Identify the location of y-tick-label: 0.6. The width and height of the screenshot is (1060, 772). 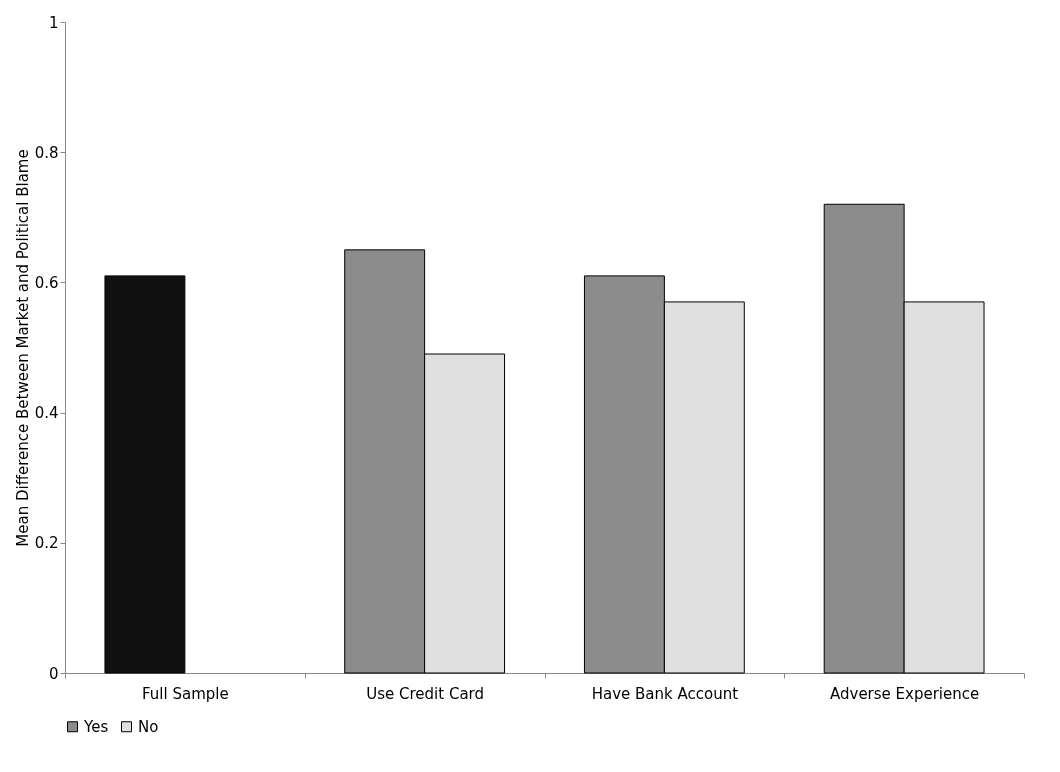
(46, 282).